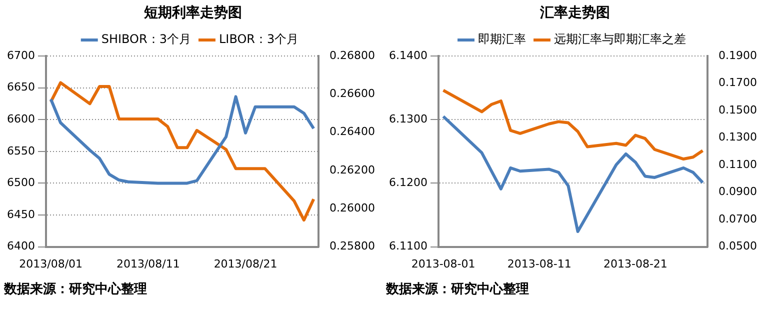  What do you see at coordinates (258, 39) in the screenshot?
I see `legend-label: LIBOR：3个月` at bounding box center [258, 39].